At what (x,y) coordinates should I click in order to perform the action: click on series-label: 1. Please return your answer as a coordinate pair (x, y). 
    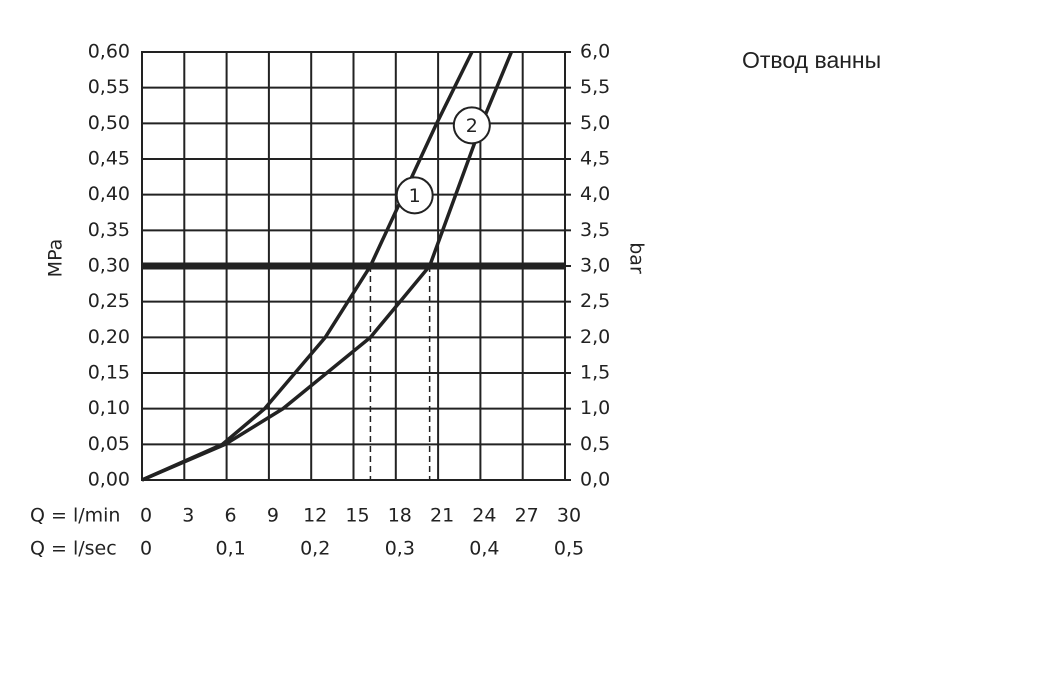
    Looking at the image, I should click on (415, 196).